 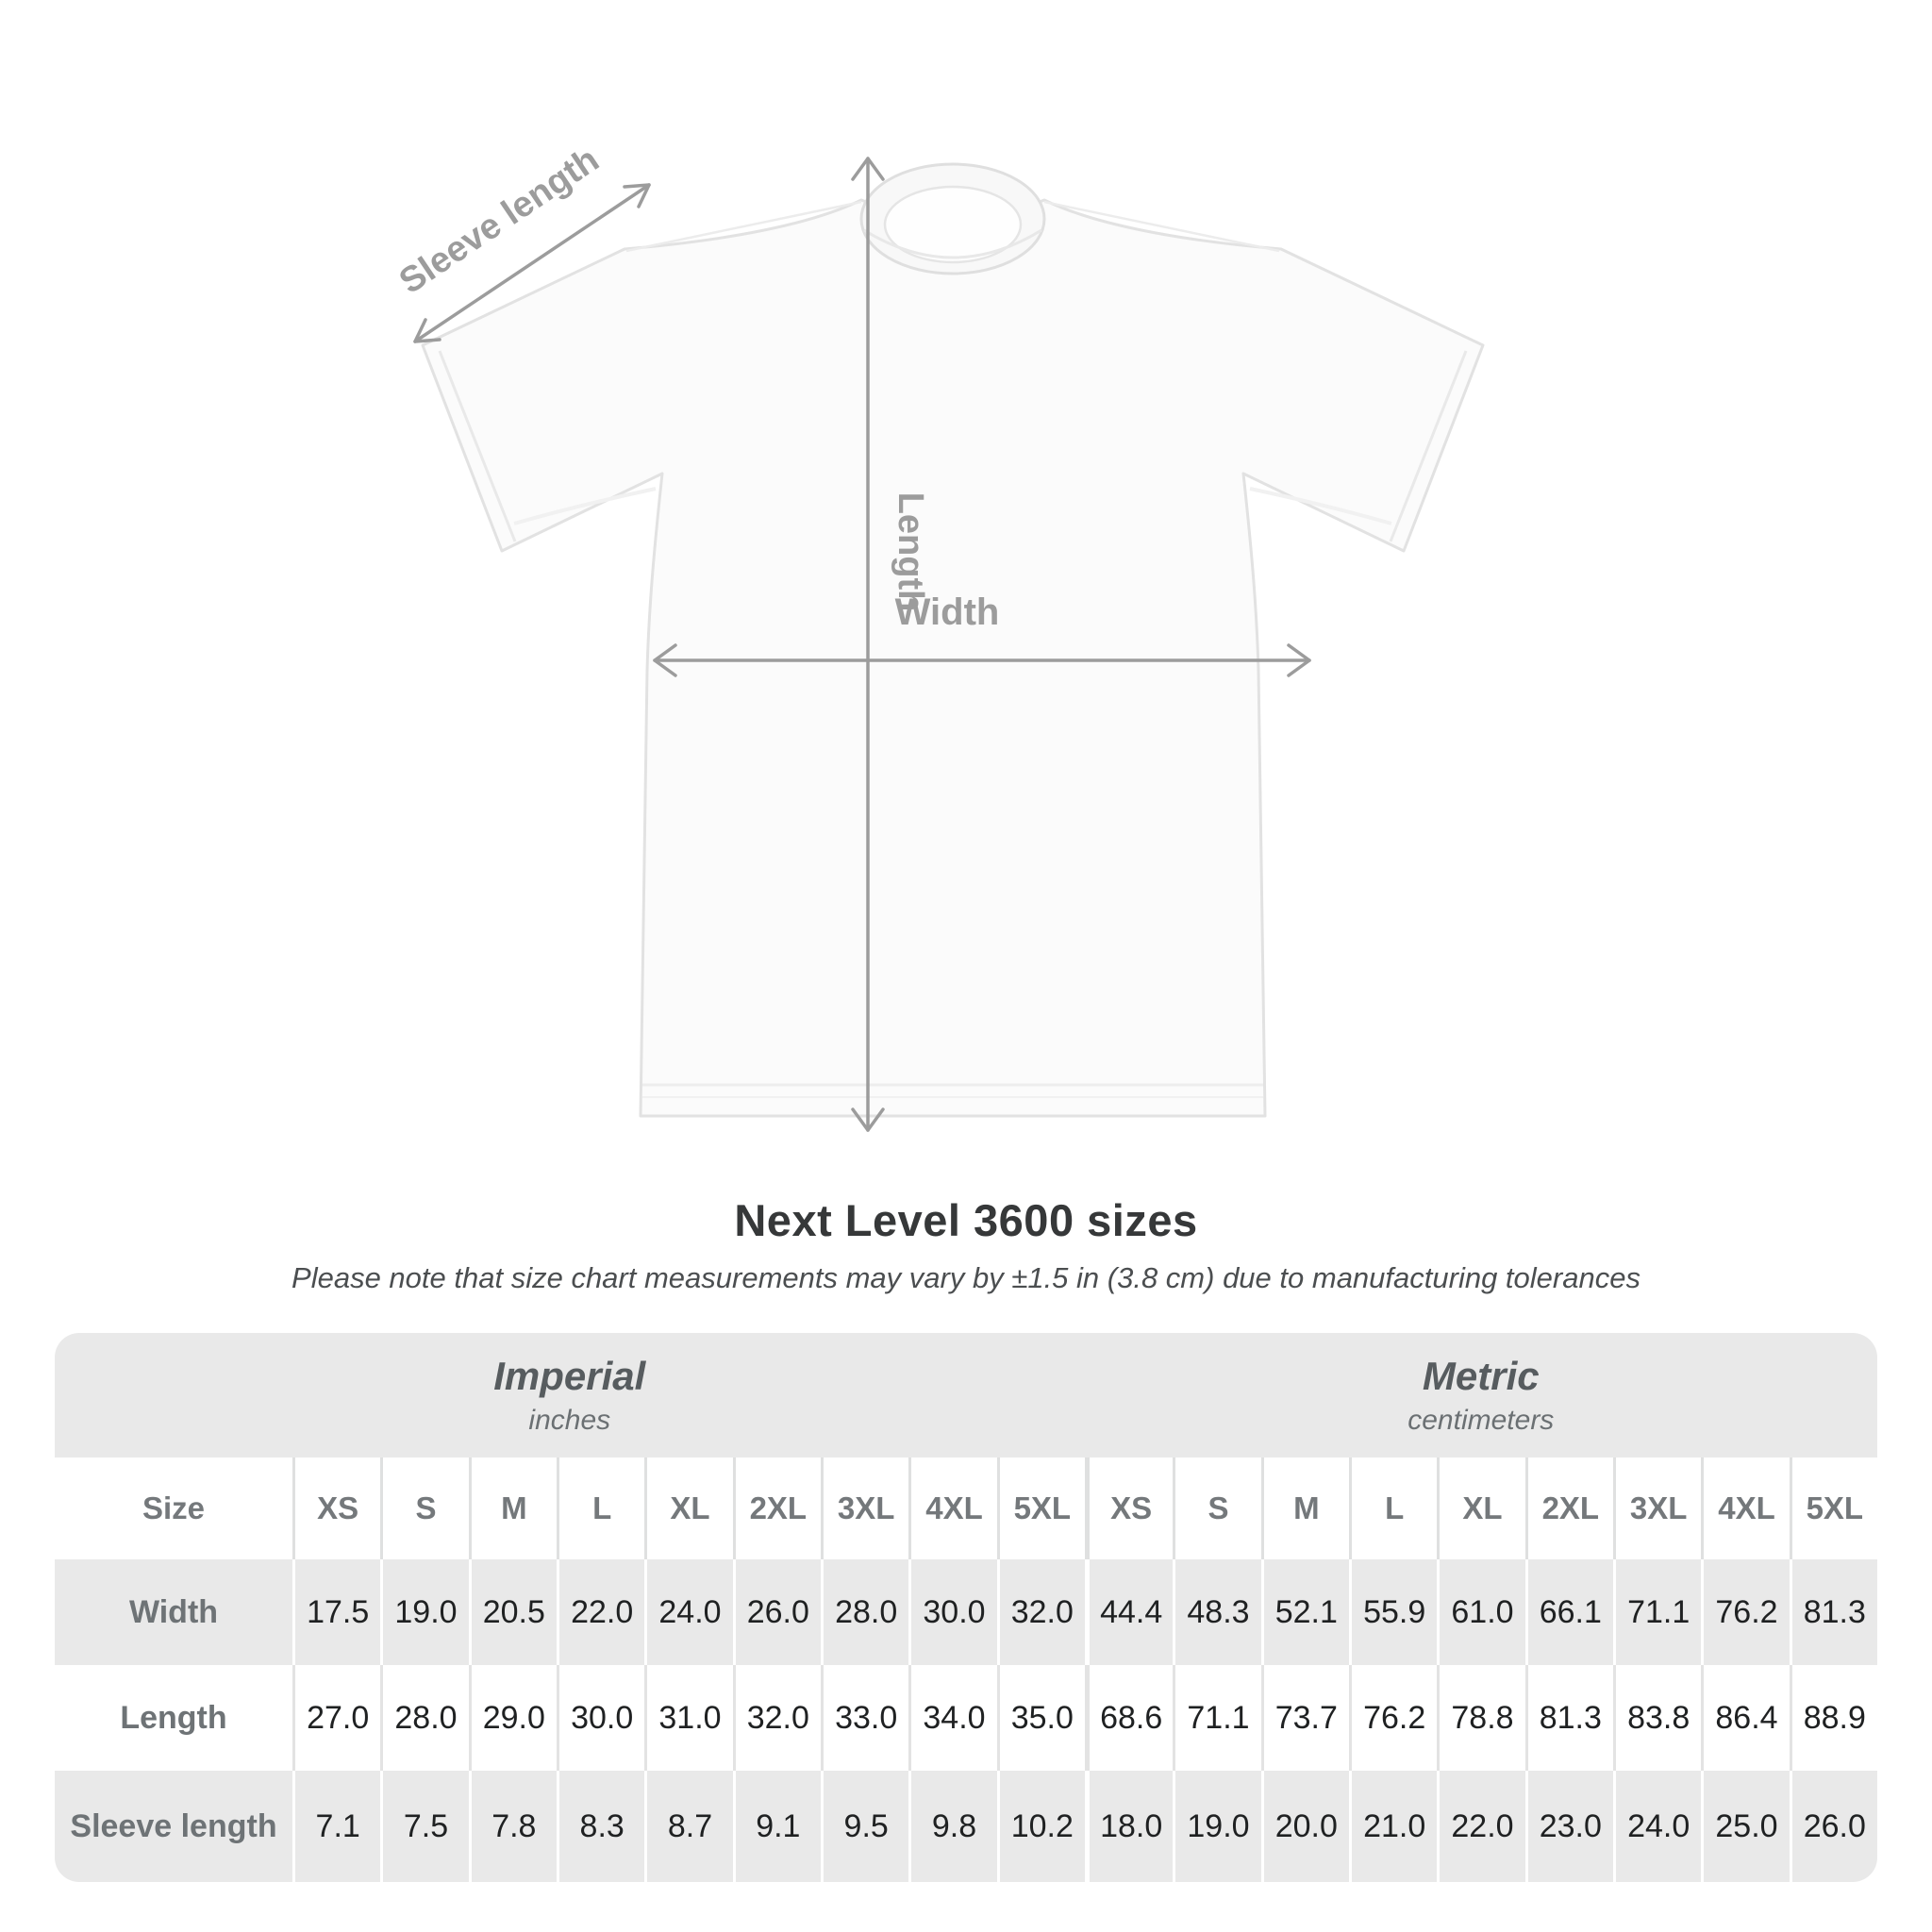 I want to click on value-cell: 21.0, so click(x=1393, y=1826).